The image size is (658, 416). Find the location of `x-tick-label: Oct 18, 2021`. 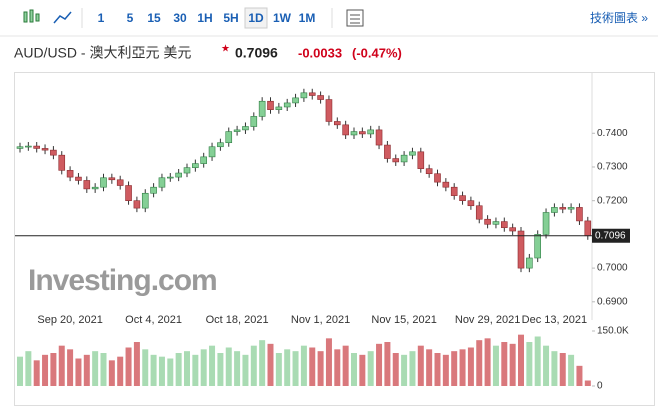

x-tick-label: Oct 18, 2021 is located at coordinates (237, 320).